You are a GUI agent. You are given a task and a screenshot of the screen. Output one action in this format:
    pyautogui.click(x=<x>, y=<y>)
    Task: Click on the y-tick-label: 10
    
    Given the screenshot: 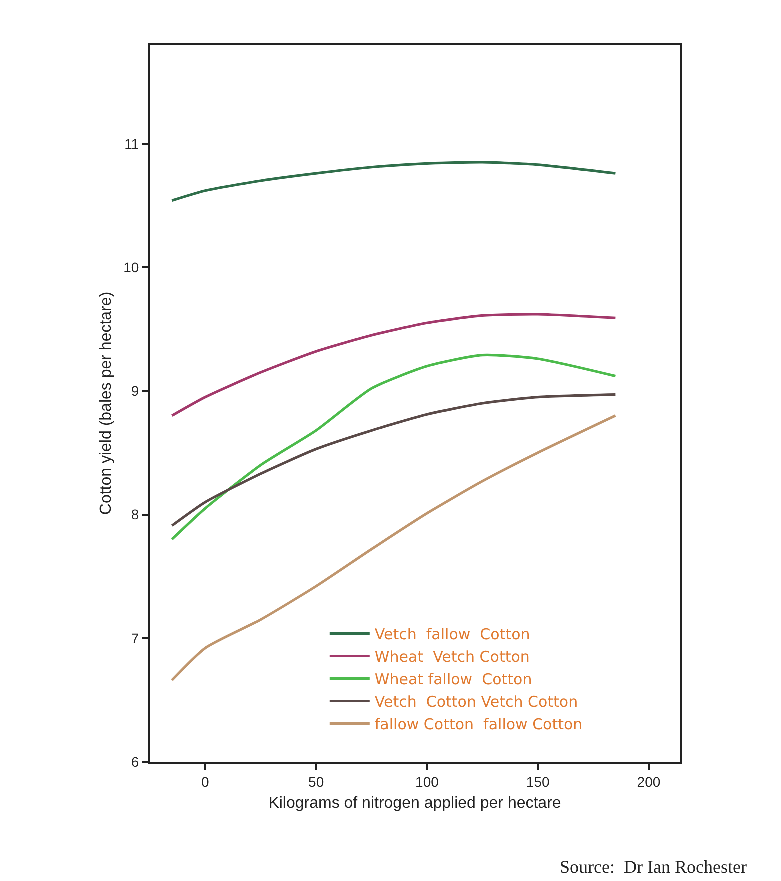 What is the action you would take?
    pyautogui.click(x=132, y=267)
    